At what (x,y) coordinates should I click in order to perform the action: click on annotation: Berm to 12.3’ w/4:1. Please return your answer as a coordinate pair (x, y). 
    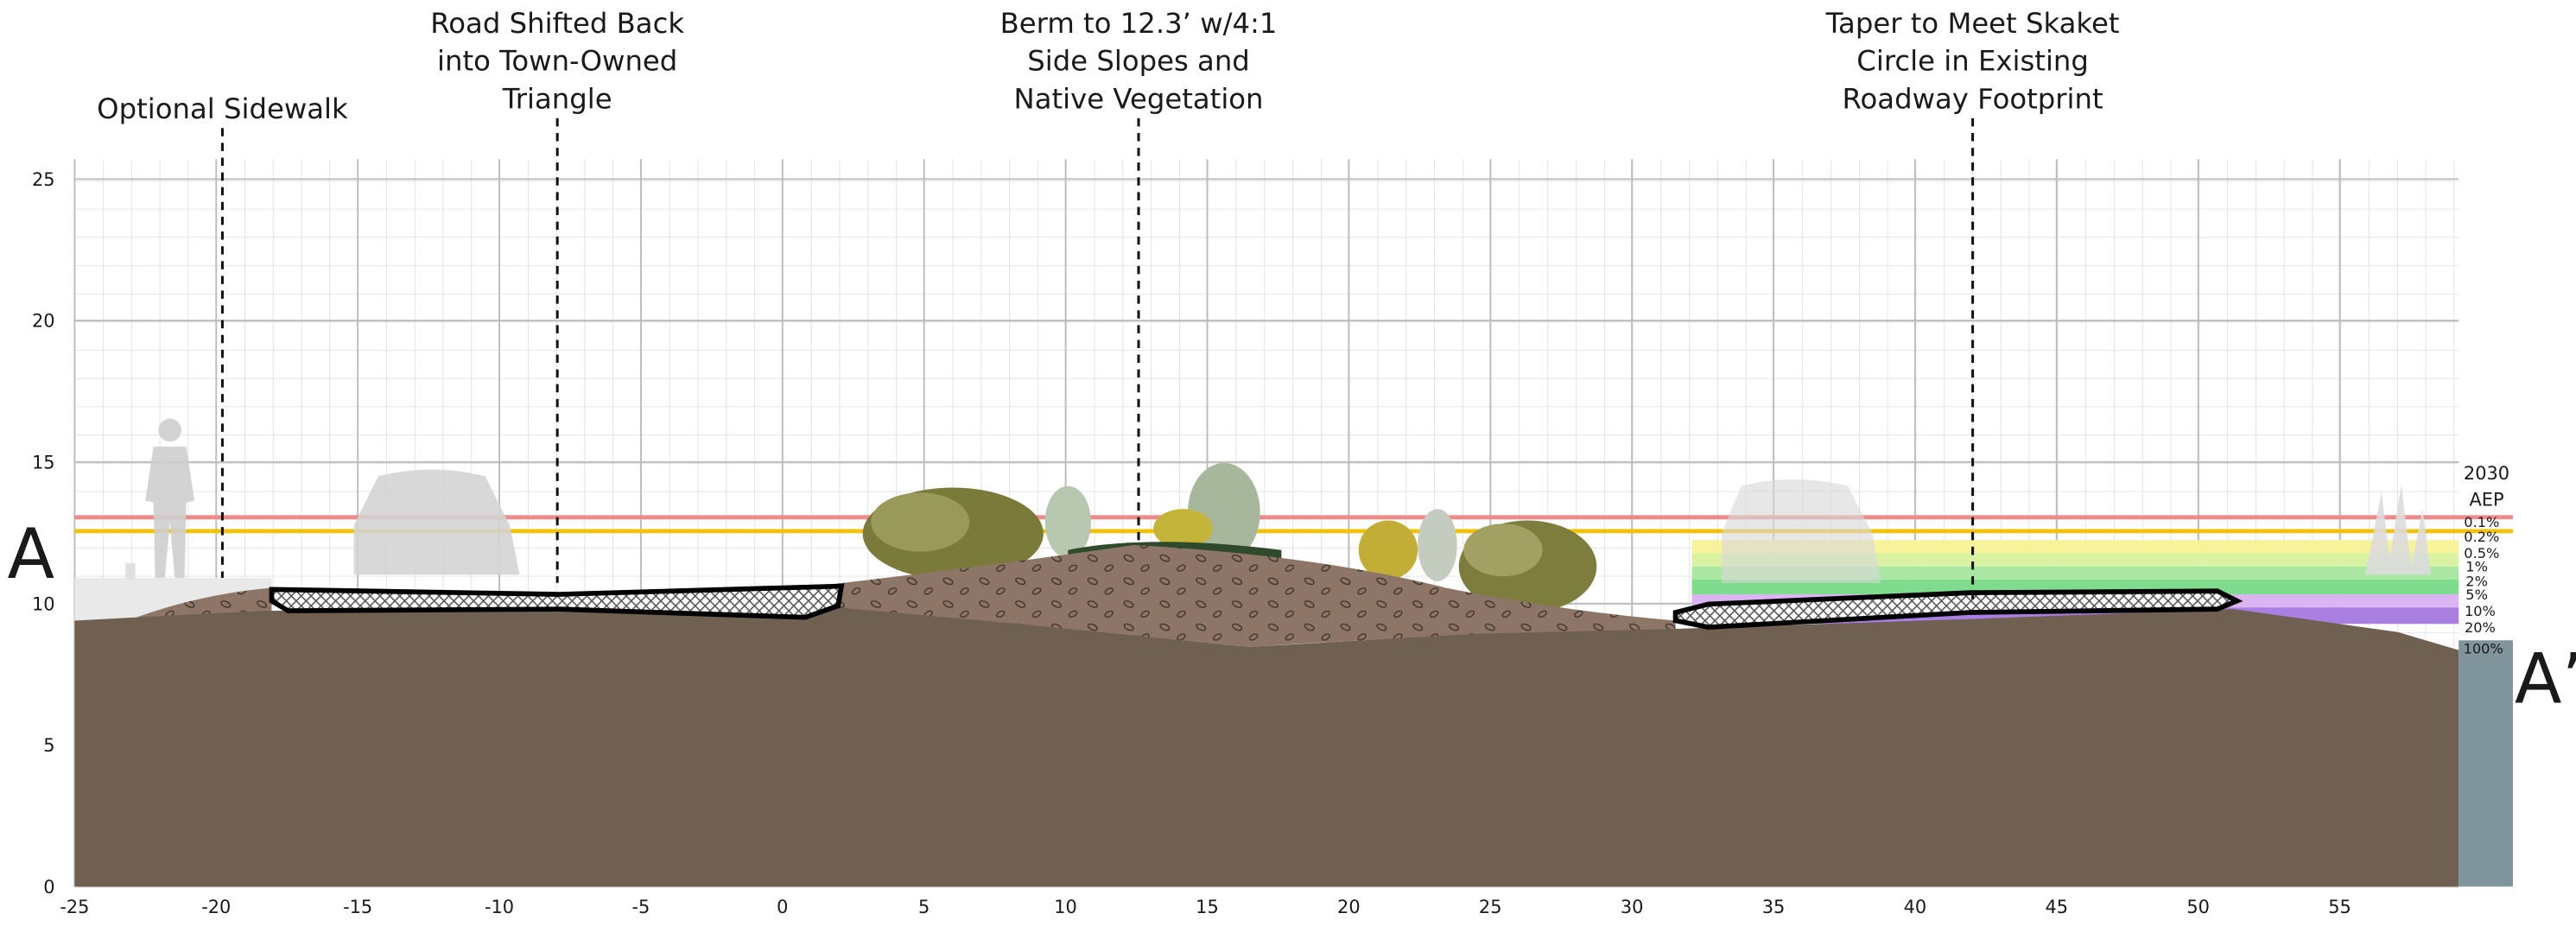
    Looking at the image, I should click on (1139, 23).